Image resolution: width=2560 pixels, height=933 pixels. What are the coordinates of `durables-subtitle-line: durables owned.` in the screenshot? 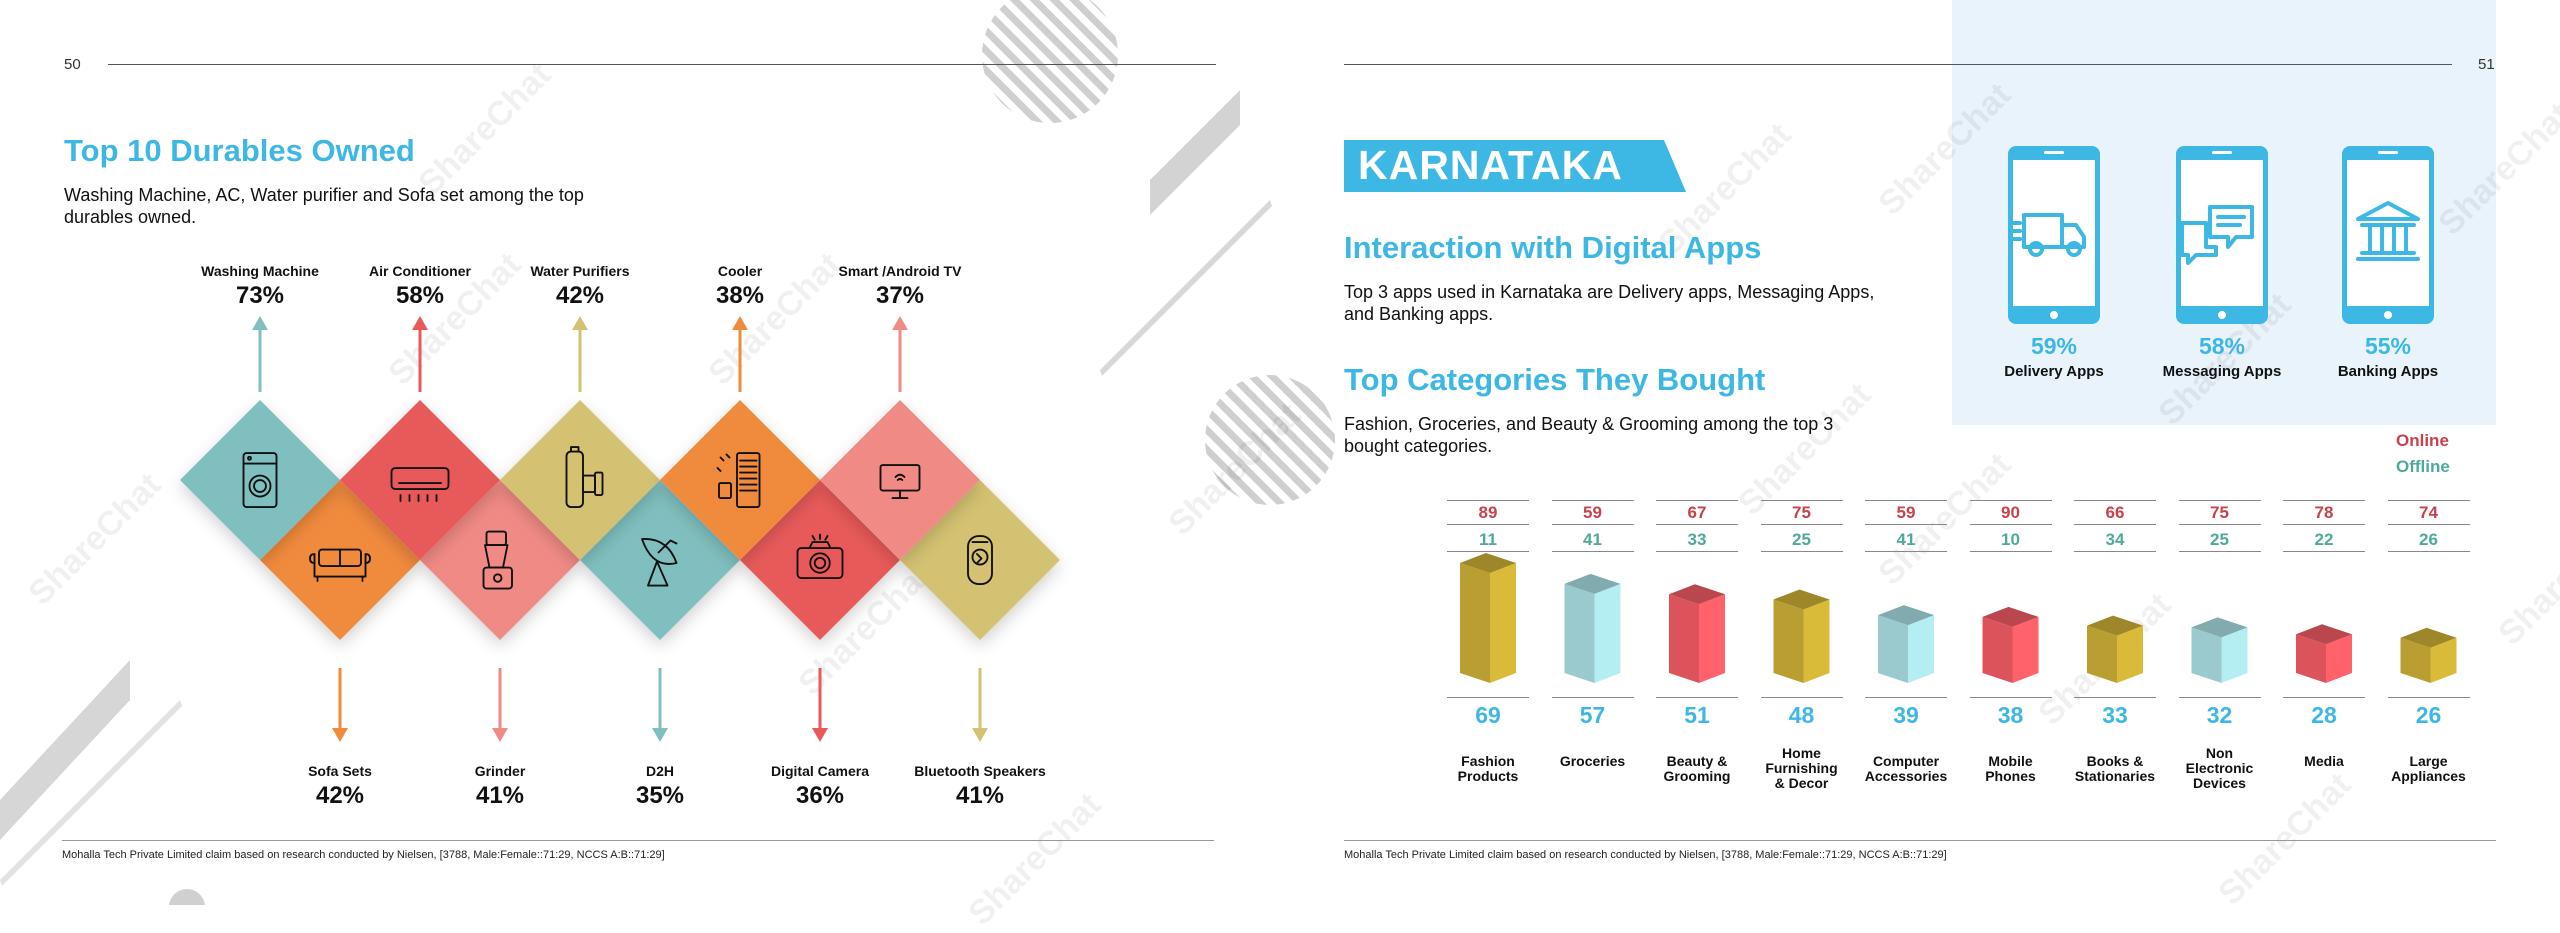 It's located at (130, 217).